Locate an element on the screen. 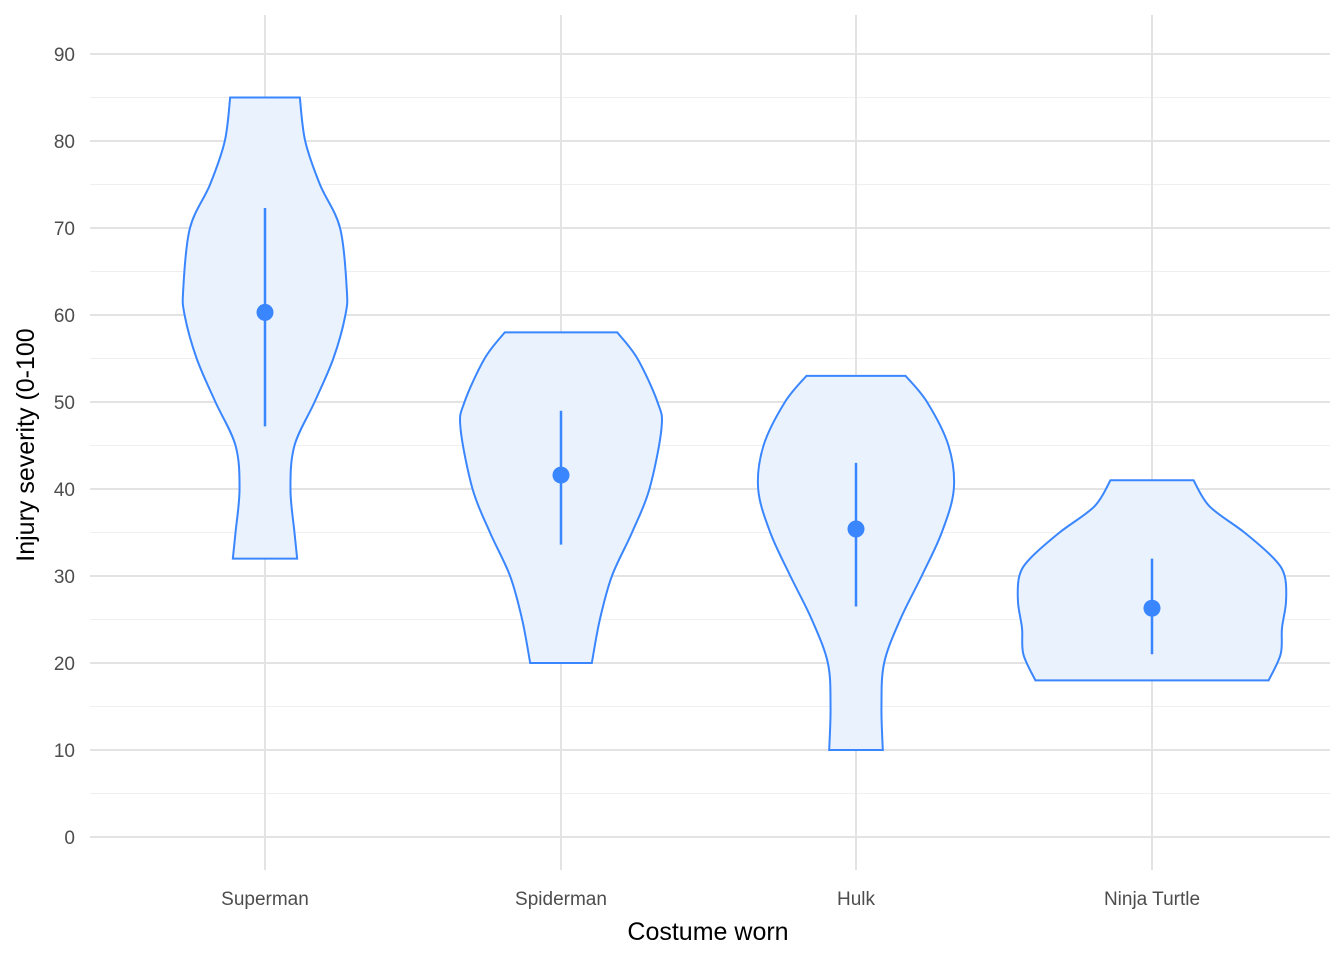 The image size is (1344, 960). y-tick-label: 50 is located at coordinates (64, 403).